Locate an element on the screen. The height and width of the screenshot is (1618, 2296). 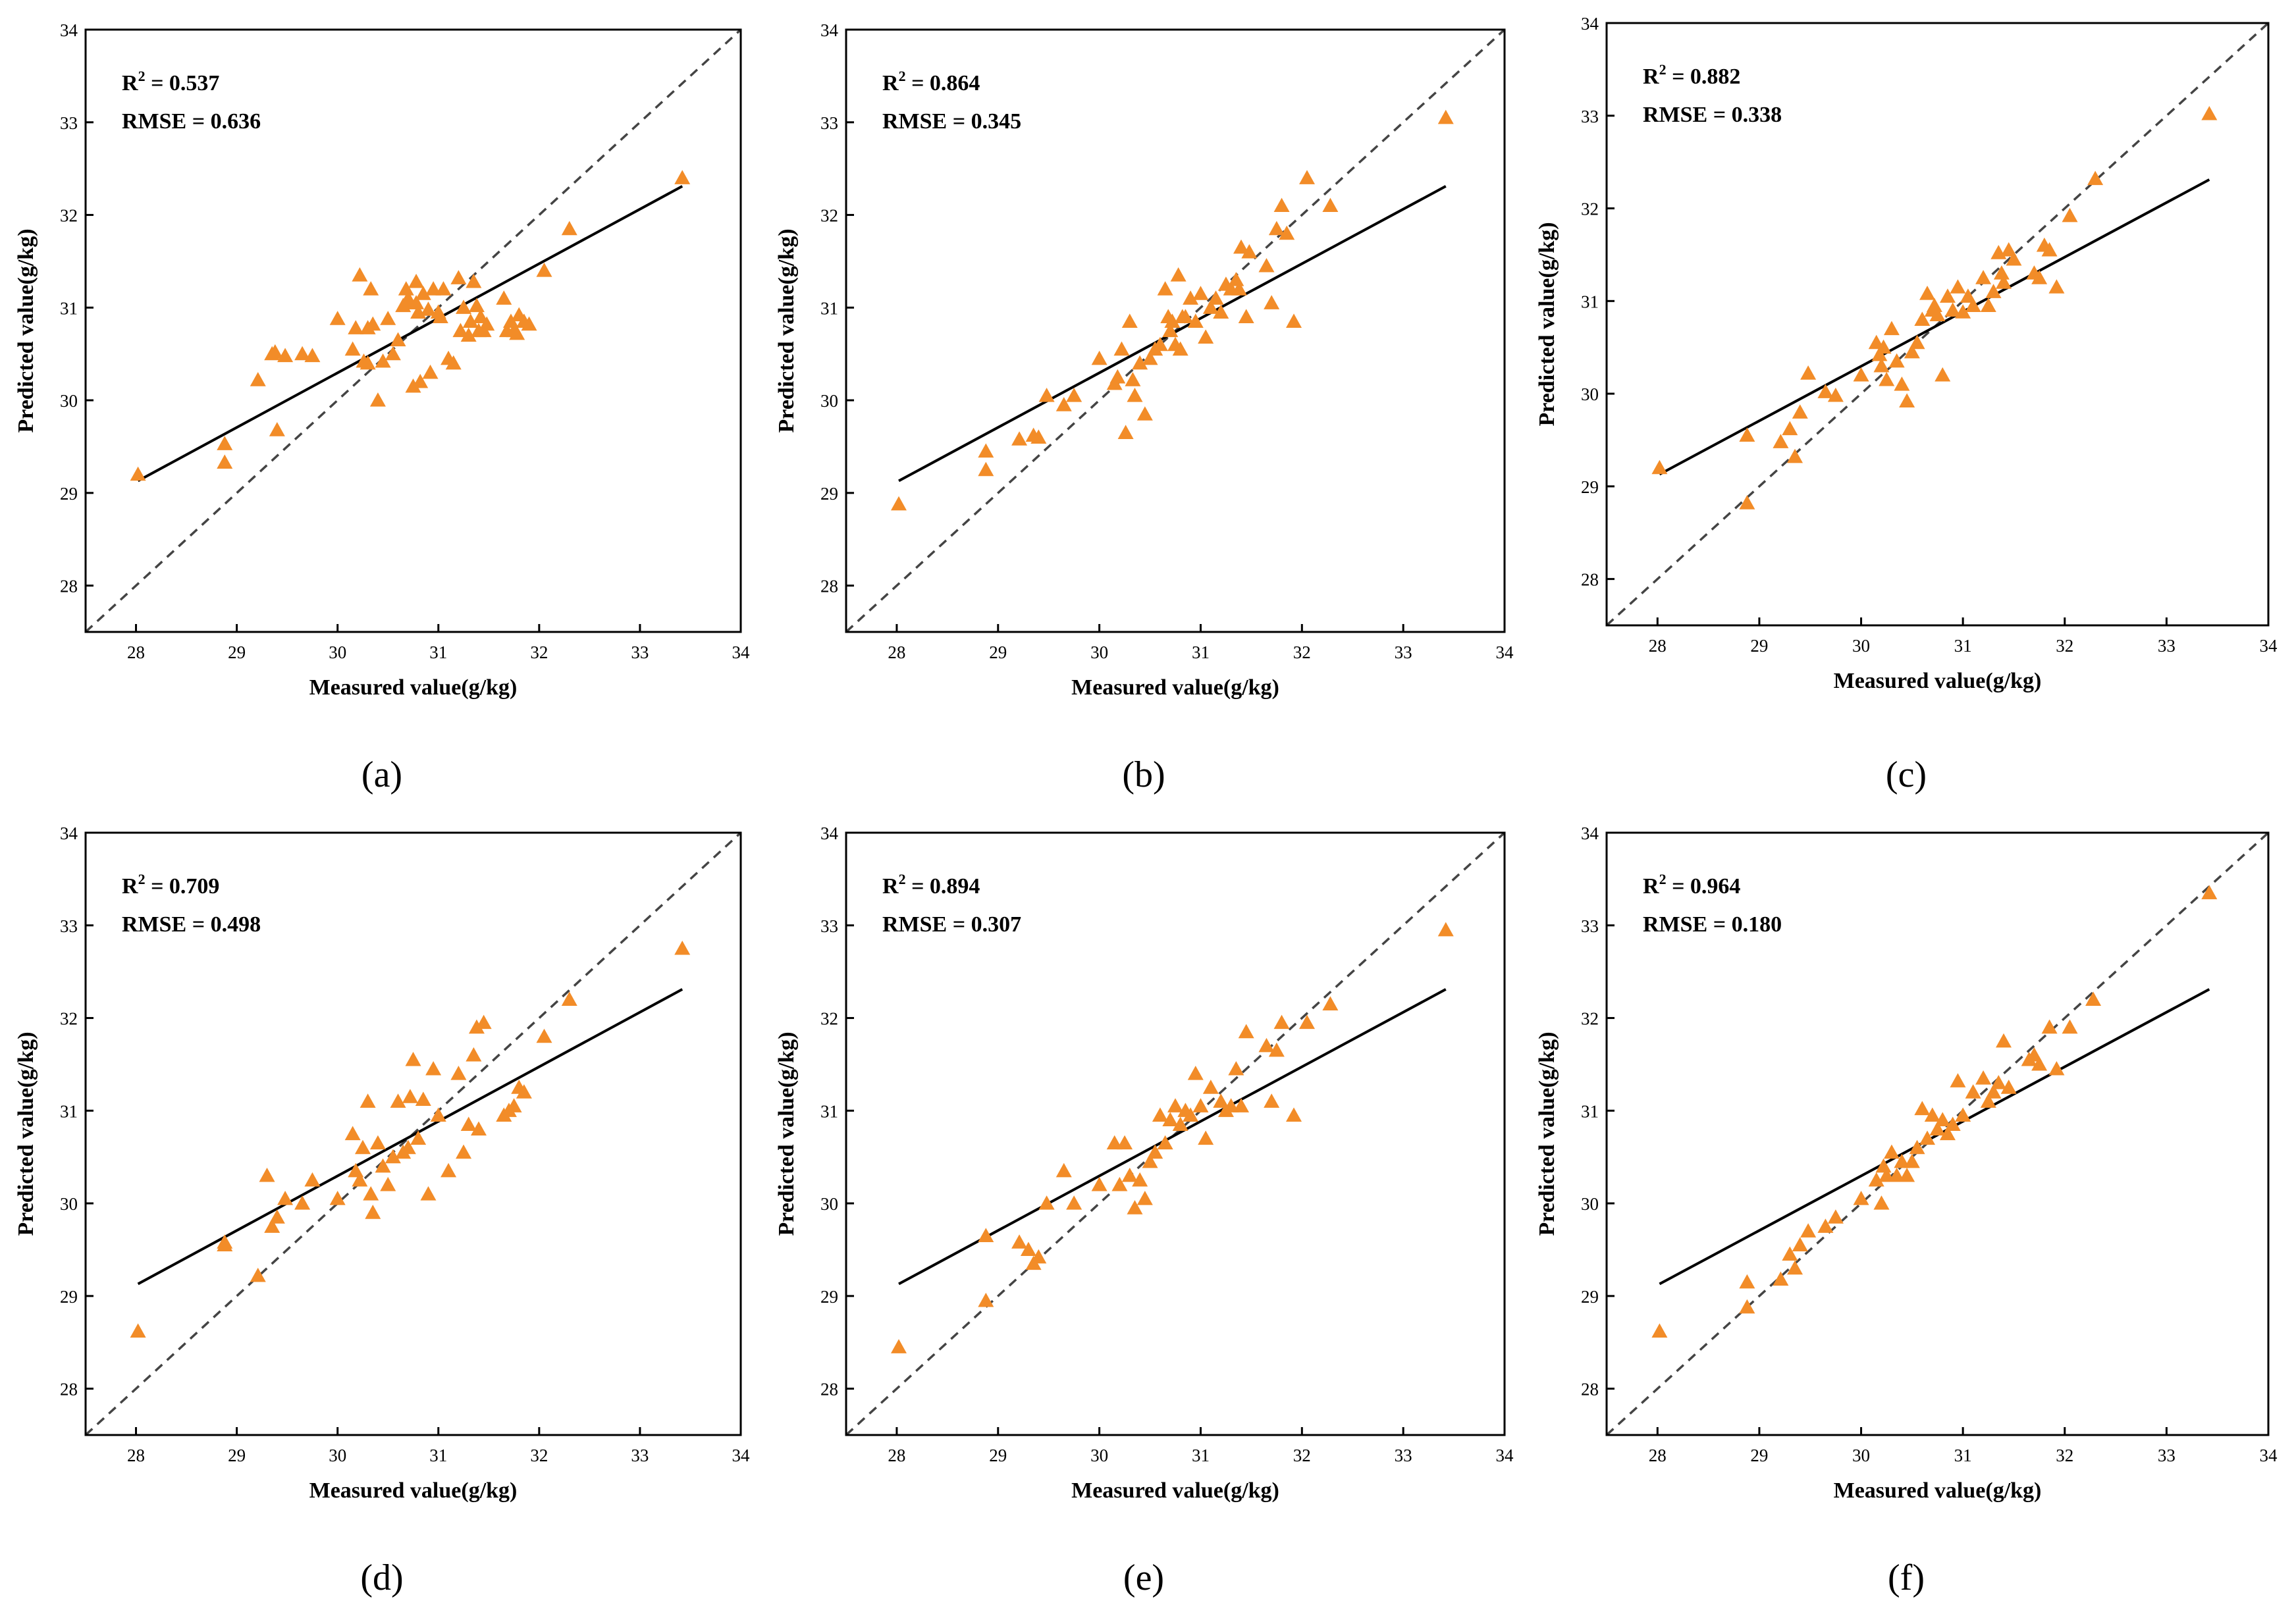
y-tick-label: 31 is located at coordinates (829, 308).